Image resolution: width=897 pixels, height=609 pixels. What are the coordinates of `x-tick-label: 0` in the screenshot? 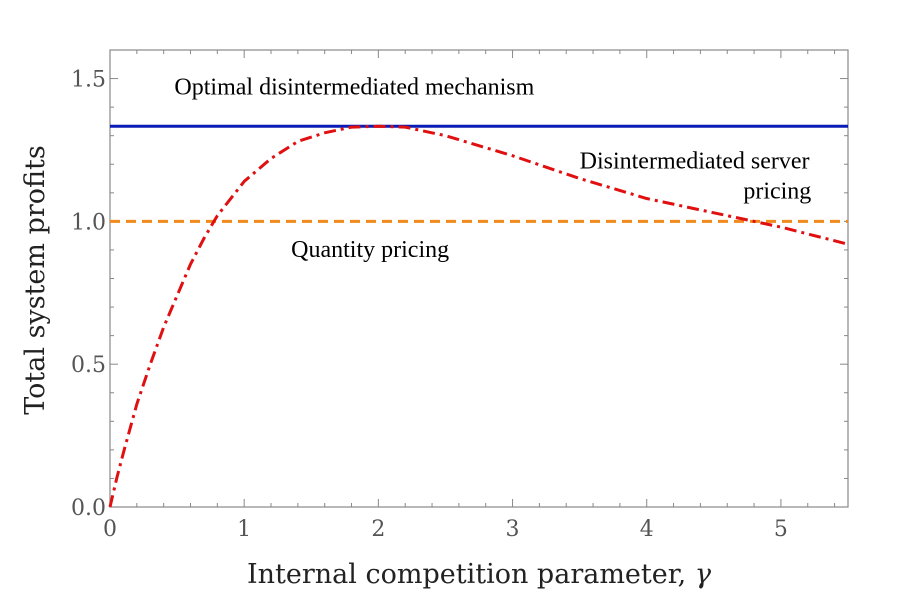 It's located at (110, 529).